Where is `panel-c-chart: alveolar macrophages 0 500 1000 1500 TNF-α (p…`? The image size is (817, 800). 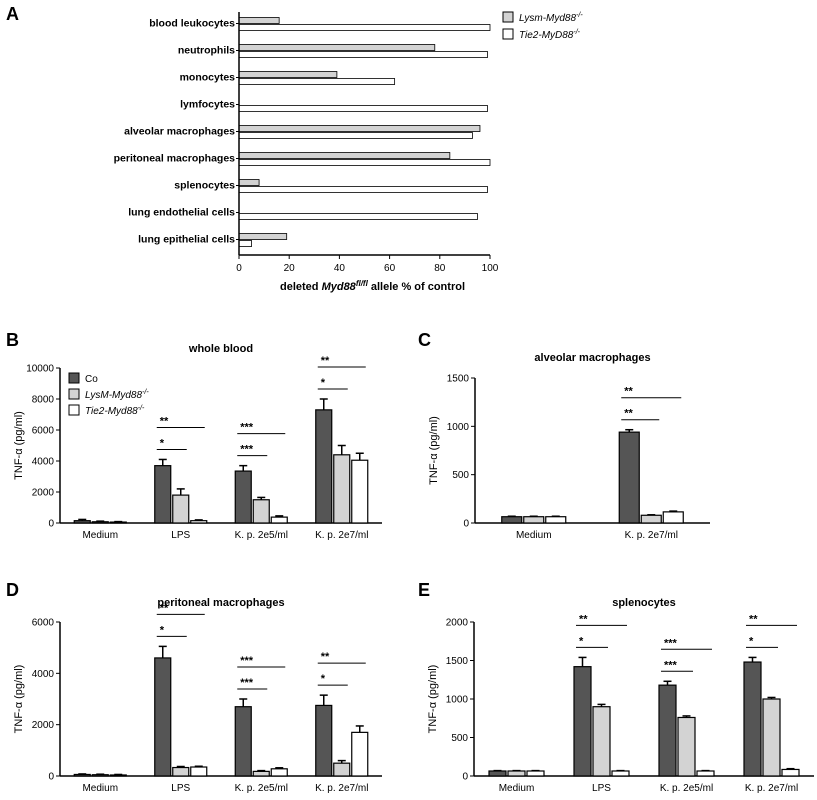 panel-c-chart: alveolar macrophages 0 500 1000 1500 TNF-α (p… is located at coordinates (569, 446).